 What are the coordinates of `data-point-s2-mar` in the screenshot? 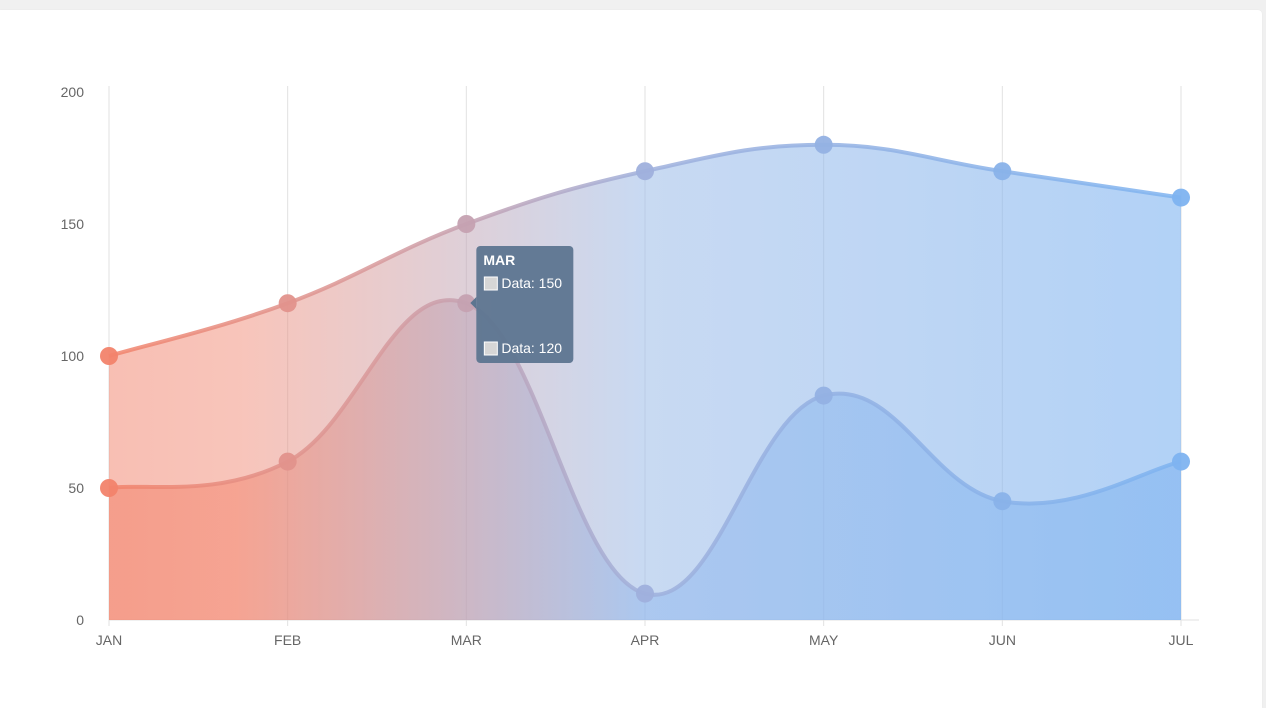 It's located at (466, 303).